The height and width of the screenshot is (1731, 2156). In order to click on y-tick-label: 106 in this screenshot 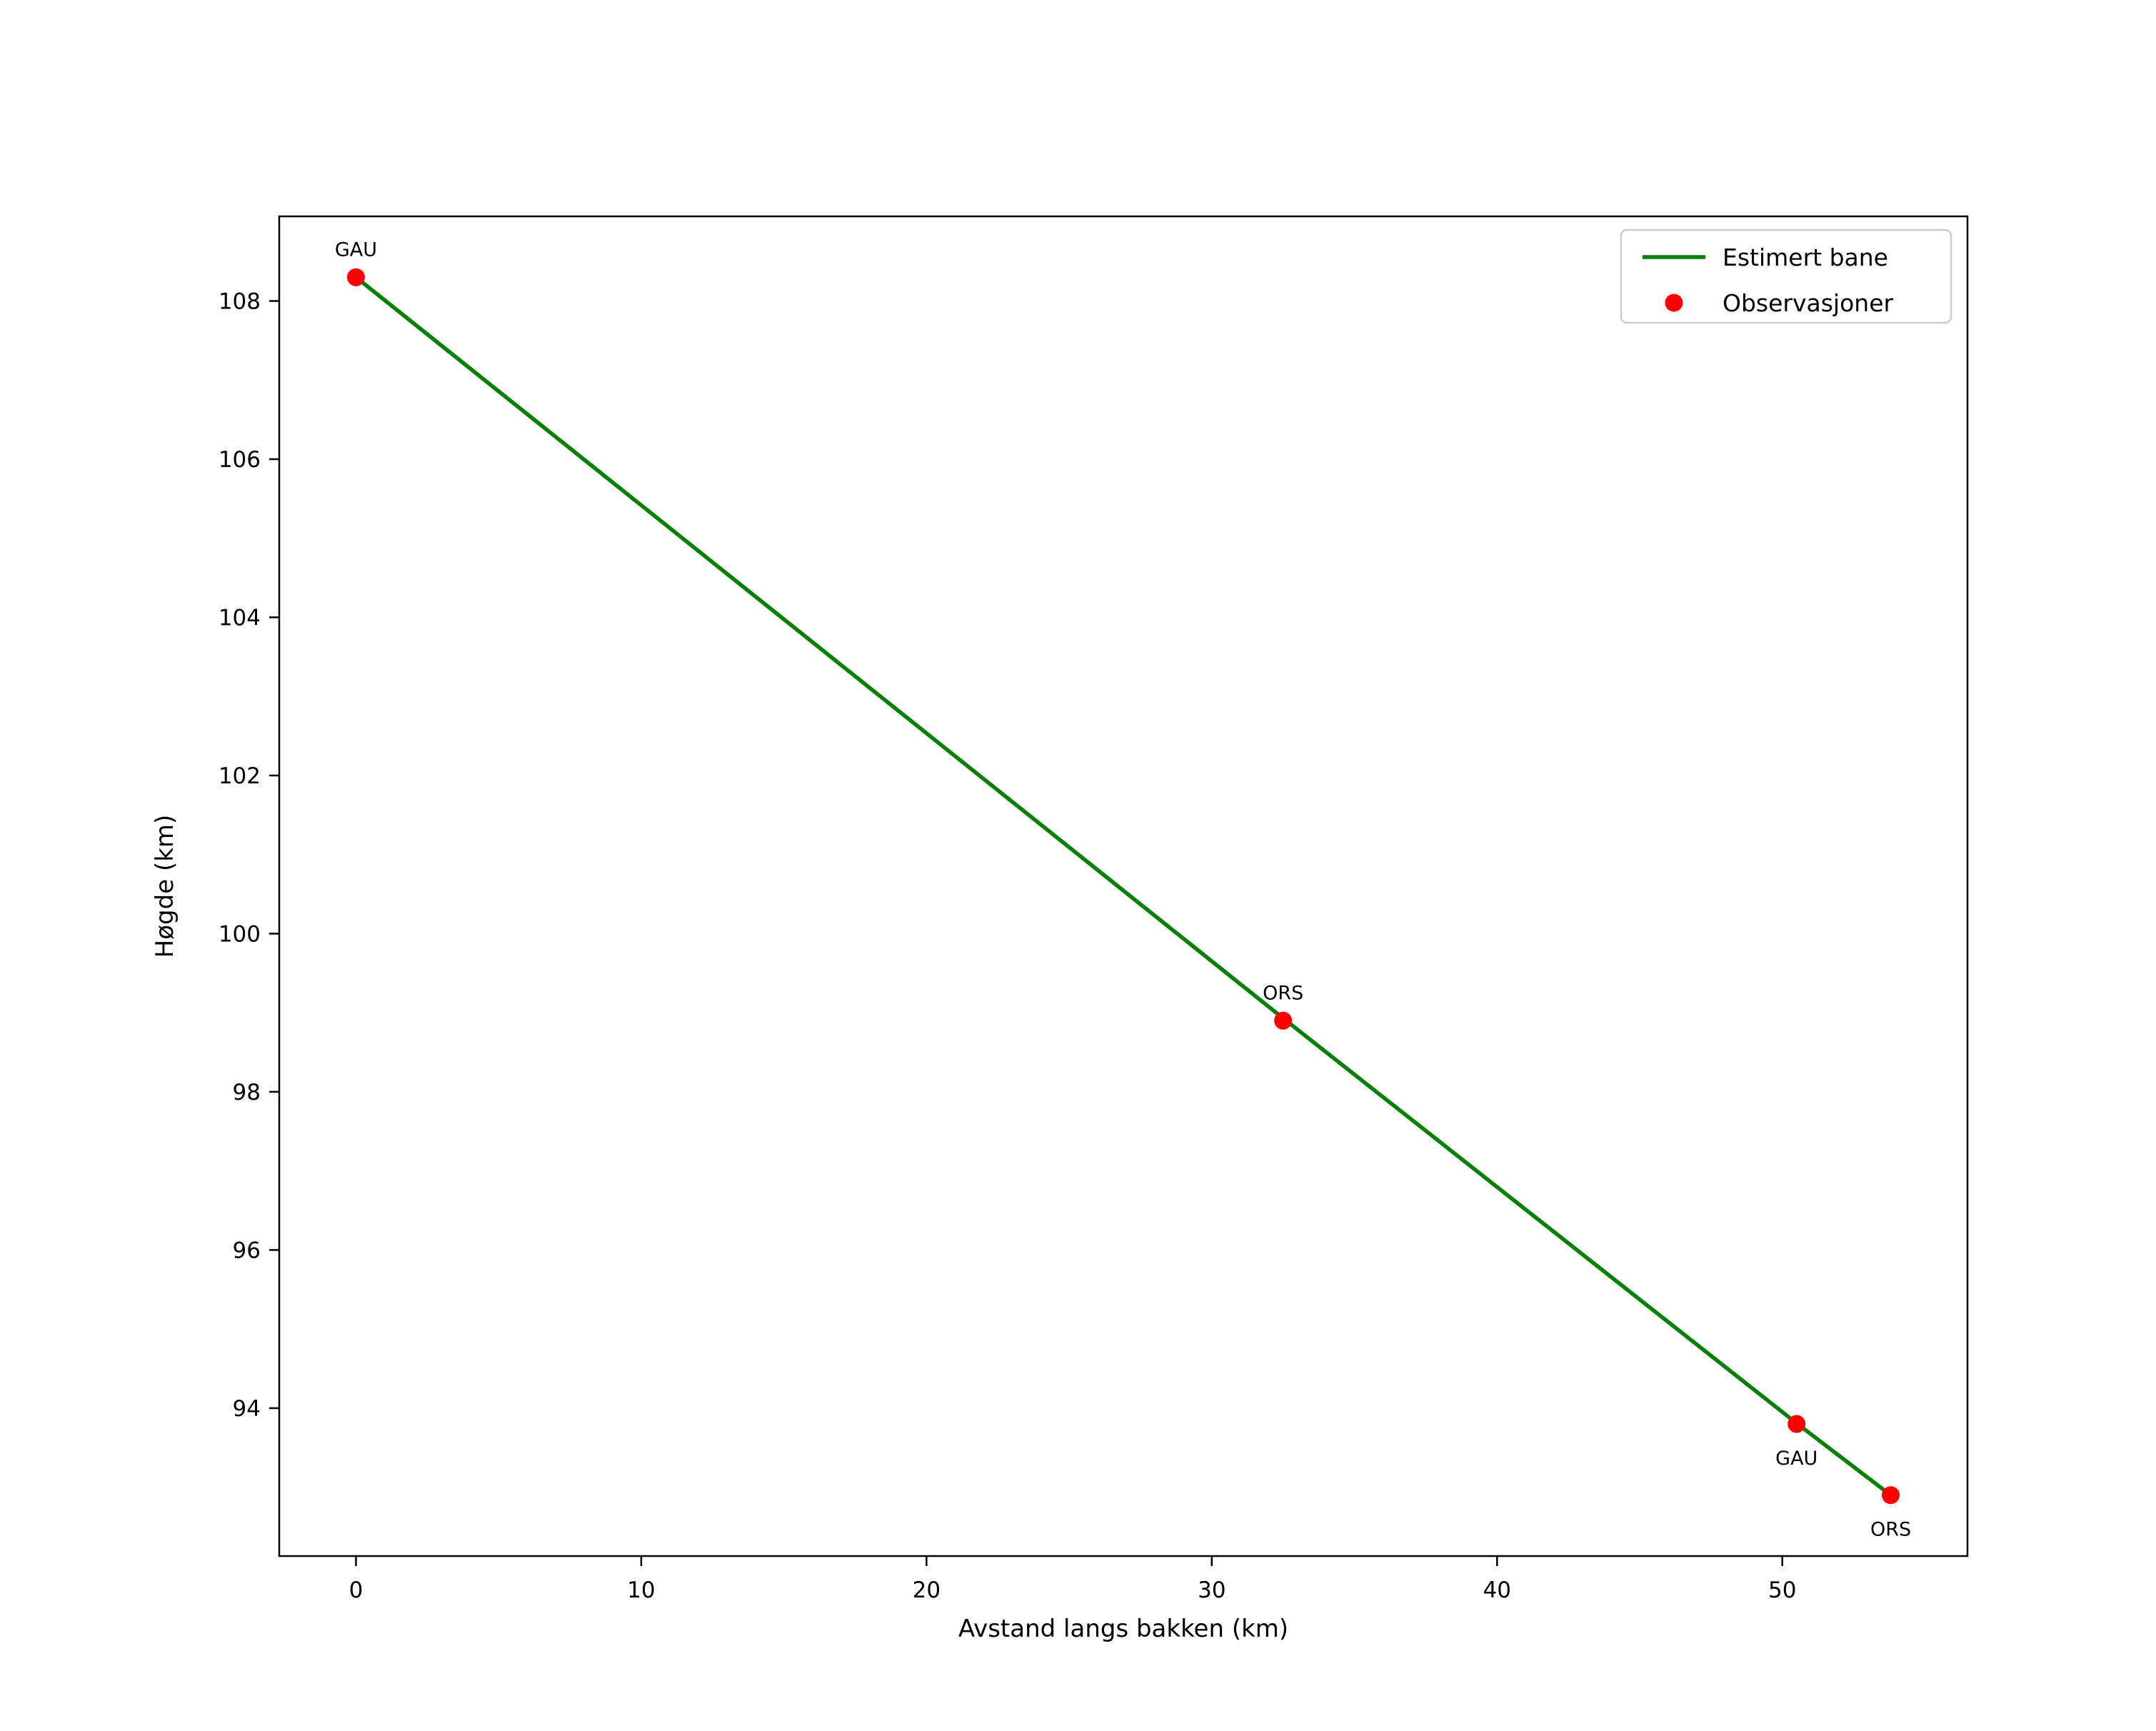, I will do `click(240, 460)`.